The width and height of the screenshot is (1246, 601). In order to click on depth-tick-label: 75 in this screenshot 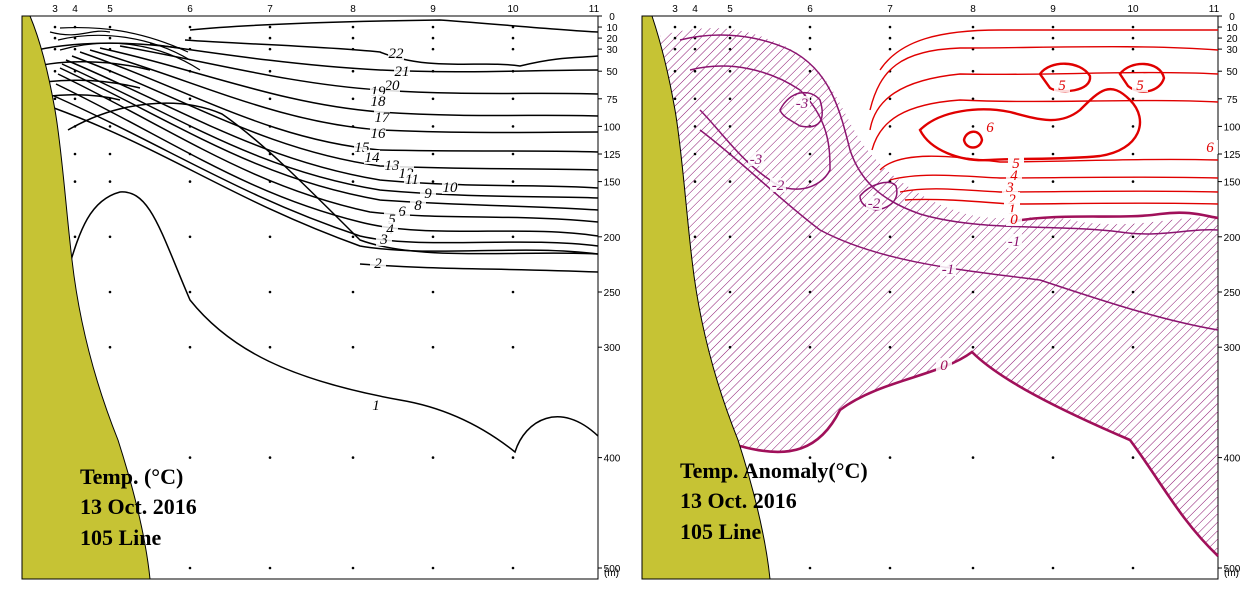, I will do `click(1232, 100)`.